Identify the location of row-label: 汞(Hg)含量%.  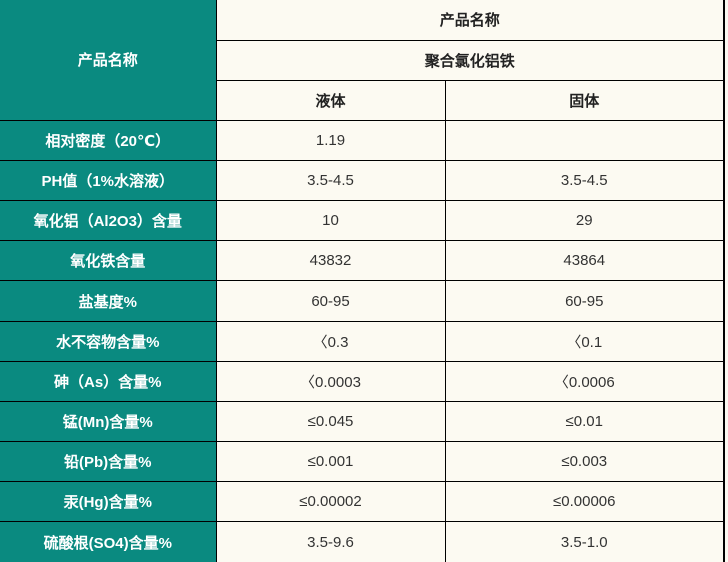
(108, 502).